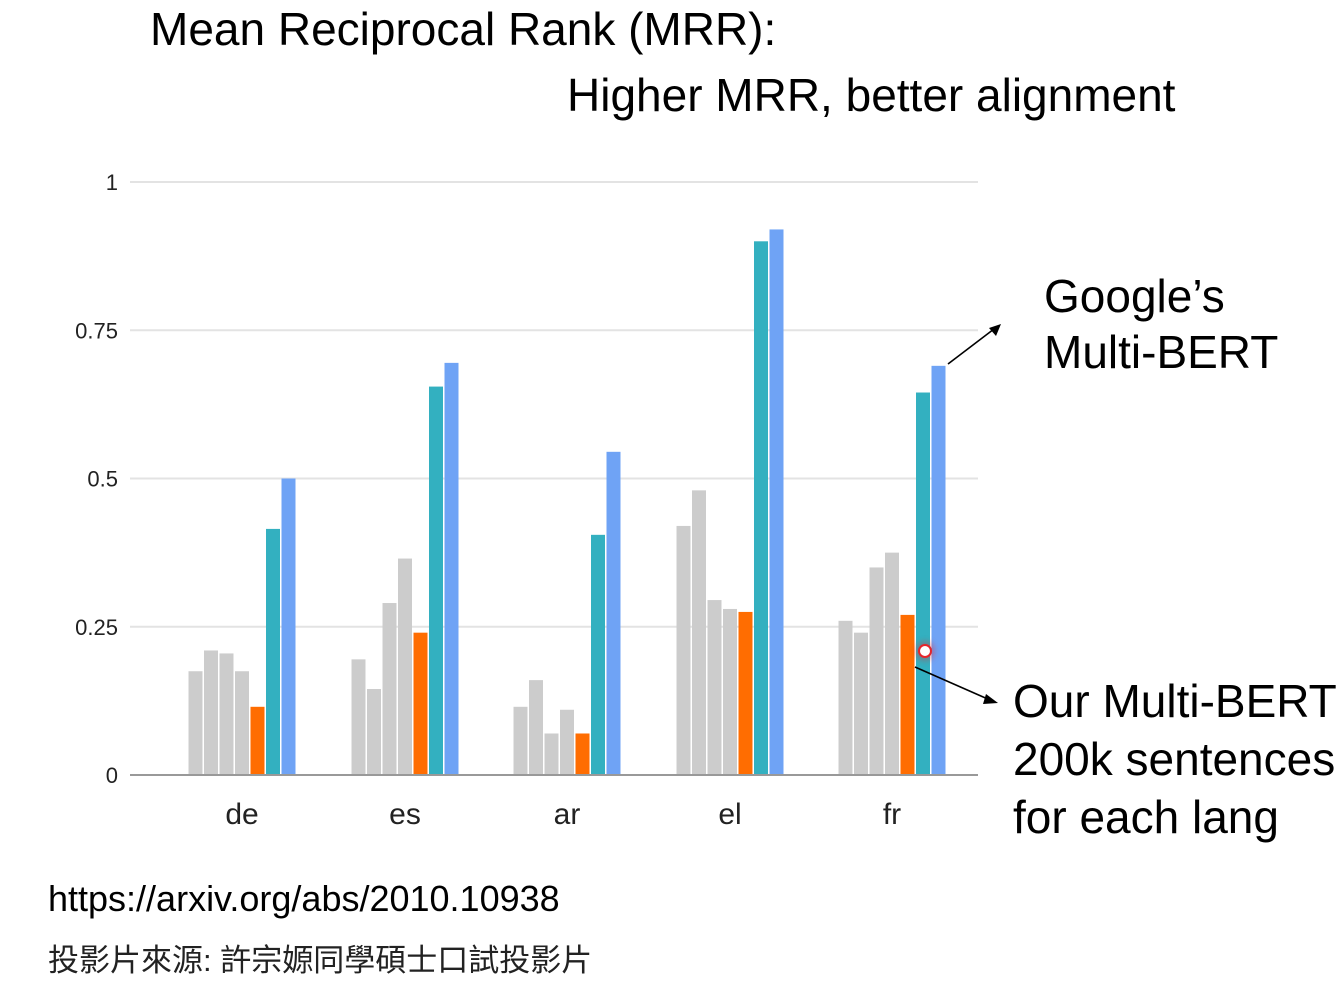 Image resolution: width=1342 pixels, height=988 pixels. I want to click on pointer-cursor-icon, so click(925, 651).